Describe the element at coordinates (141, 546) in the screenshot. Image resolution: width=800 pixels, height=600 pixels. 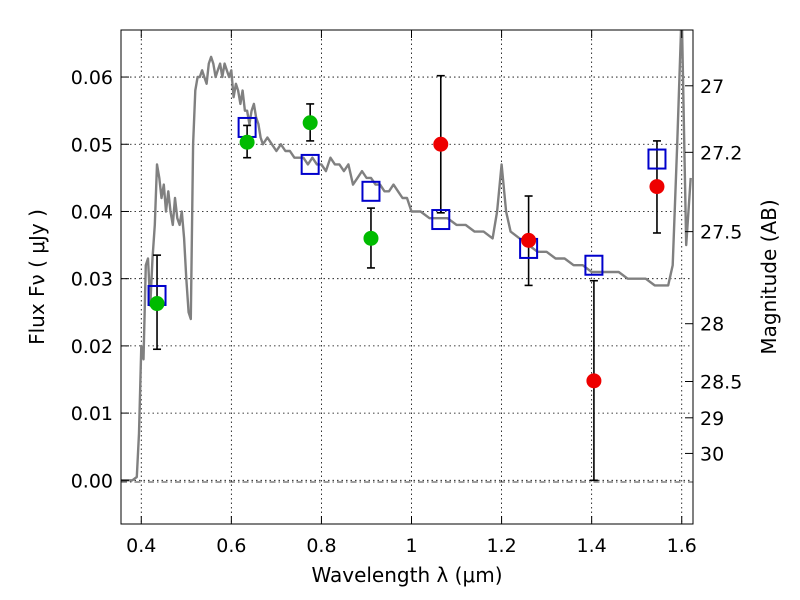
I see `x-tick-label: 0.4` at that location.